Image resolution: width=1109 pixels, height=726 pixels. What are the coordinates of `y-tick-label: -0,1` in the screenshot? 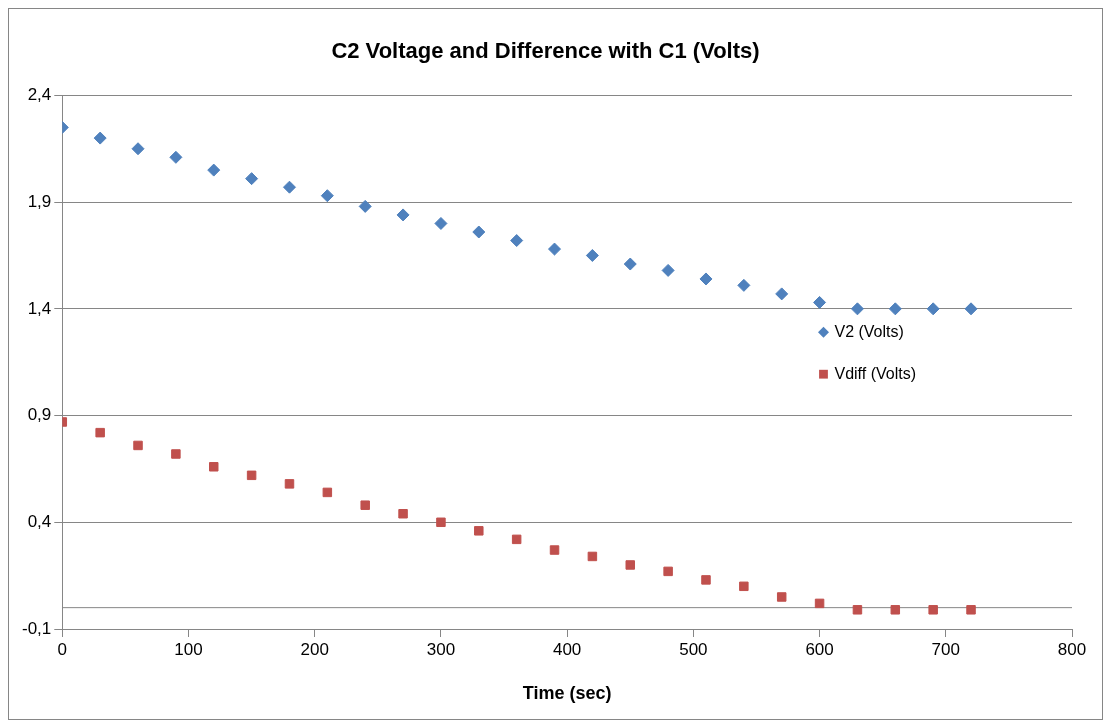 It's located at (37, 628).